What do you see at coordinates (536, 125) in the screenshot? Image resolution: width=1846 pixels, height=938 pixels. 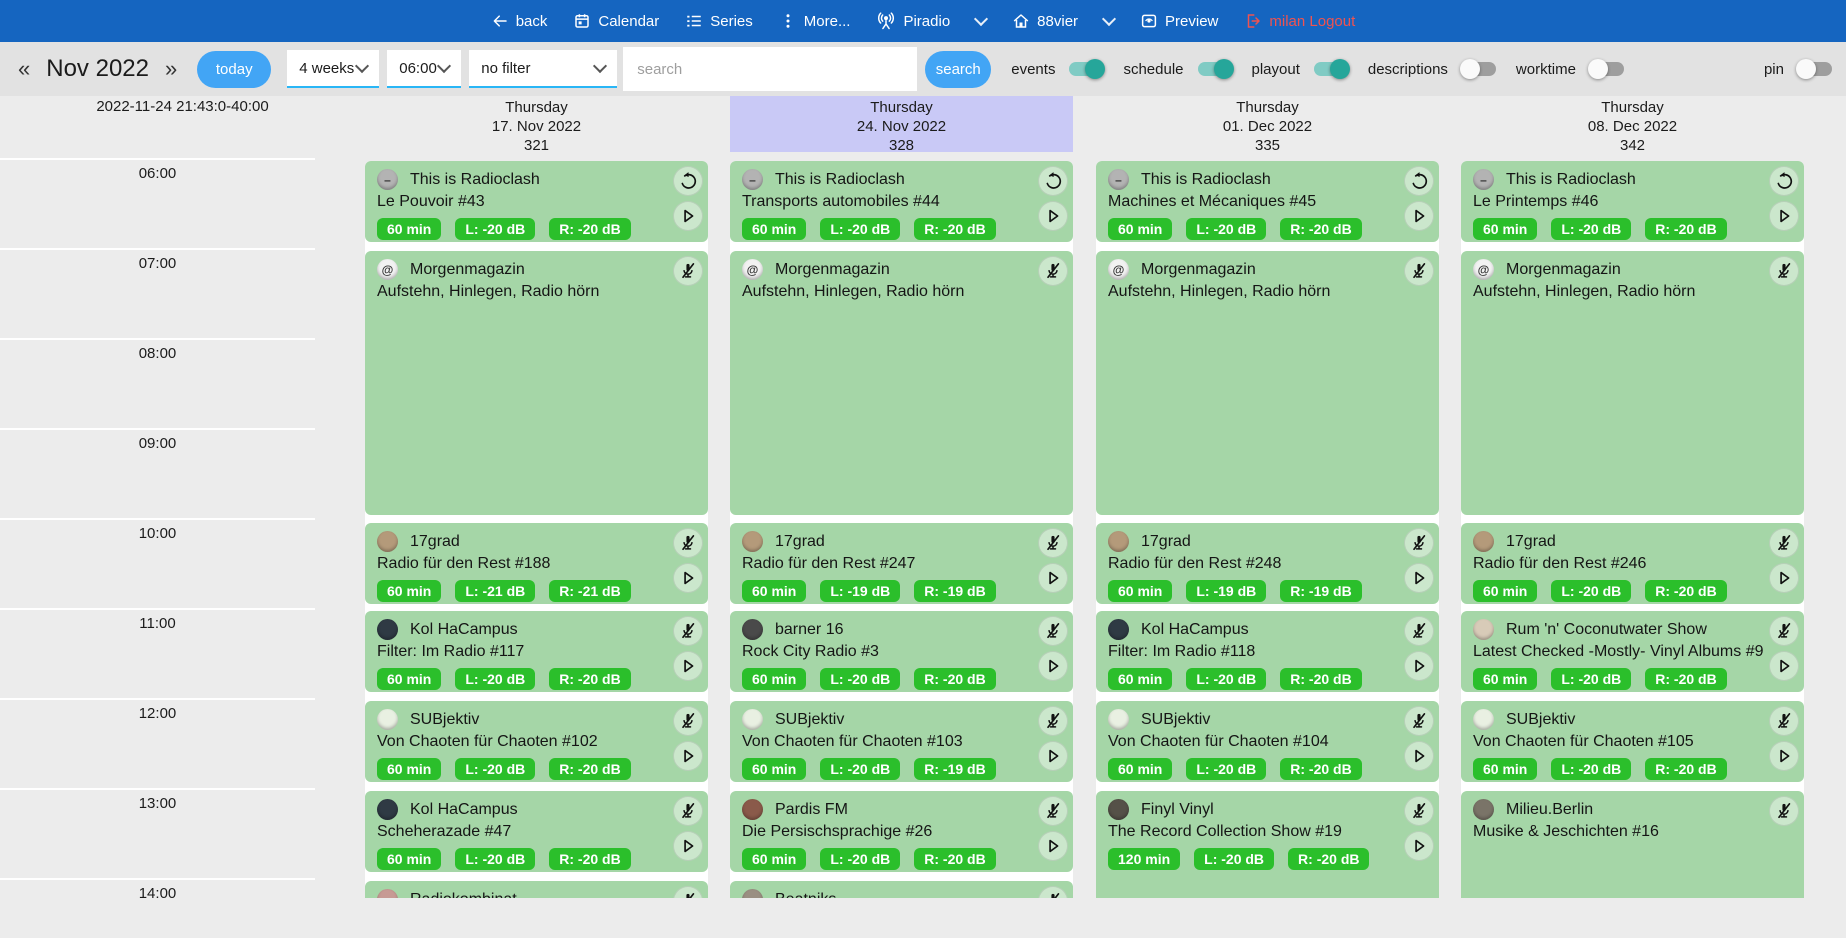 I see `day-header: Thursday 17. Nov 2022 321` at bounding box center [536, 125].